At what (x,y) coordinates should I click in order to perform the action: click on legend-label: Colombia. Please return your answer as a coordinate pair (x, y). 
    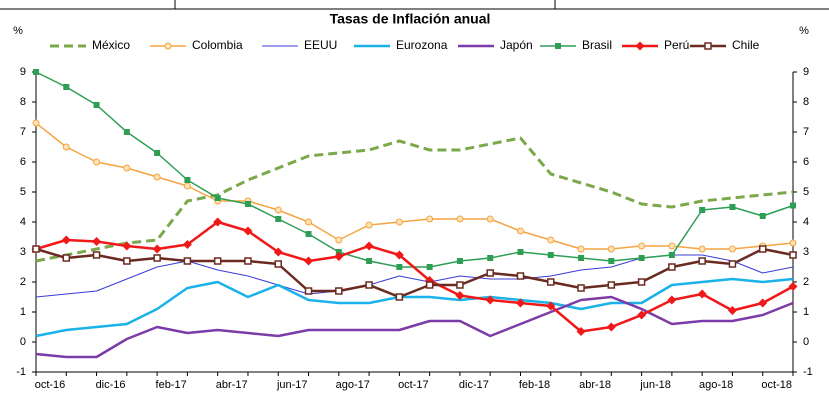
    Looking at the image, I should click on (217, 45).